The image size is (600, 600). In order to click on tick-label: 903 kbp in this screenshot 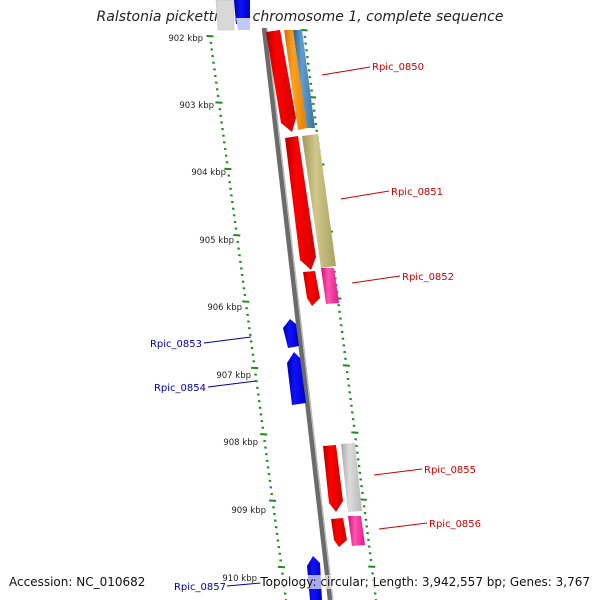, I will do `click(196, 106)`.